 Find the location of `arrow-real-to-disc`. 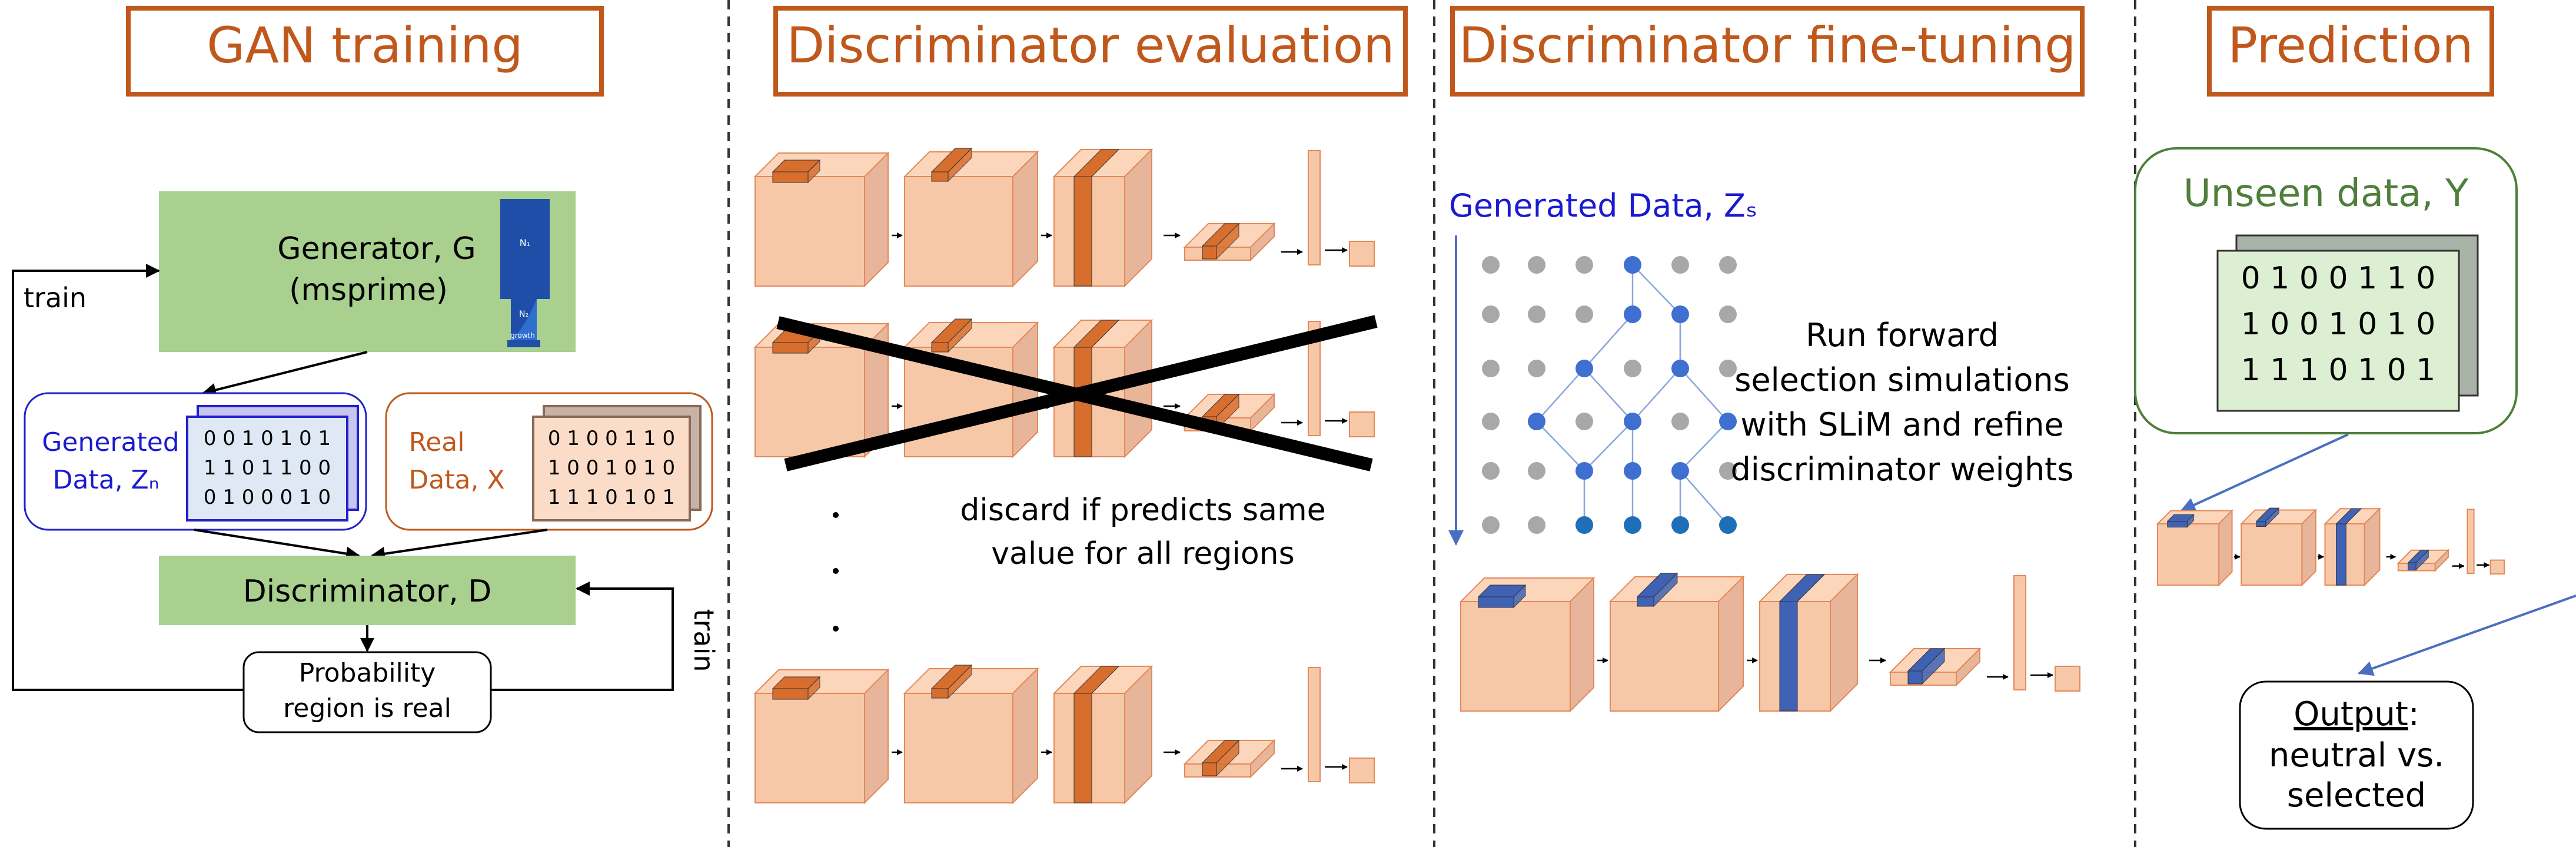

arrow-real-to-disc is located at coordinates (459, 545).